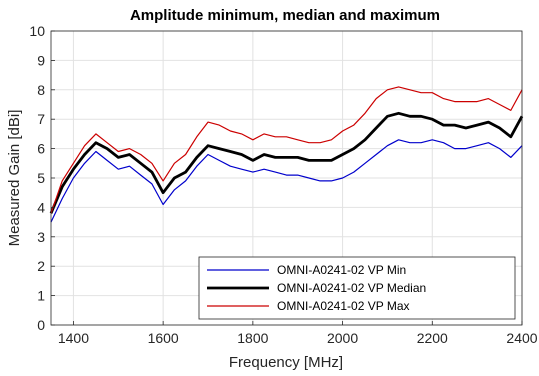 The image size is (539, 376). Describe the element at coordinates (14, 178) in the screenshot. I see `y-axis-label: Measured Gain [dBi]` at that location.